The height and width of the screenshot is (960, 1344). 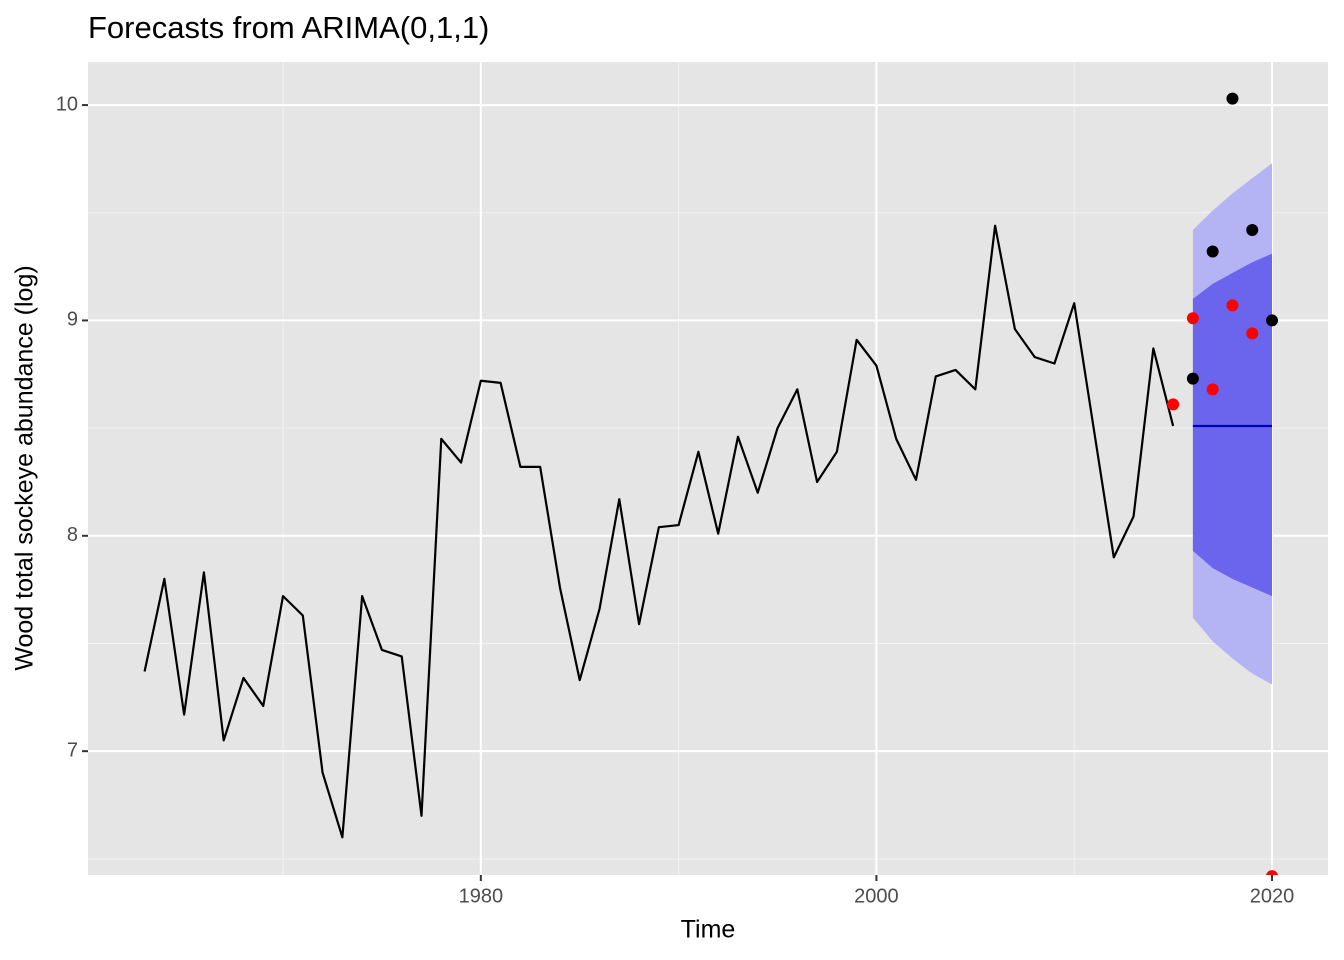 I want to click on y-tick-label: 8, so click(x=72, y=535).